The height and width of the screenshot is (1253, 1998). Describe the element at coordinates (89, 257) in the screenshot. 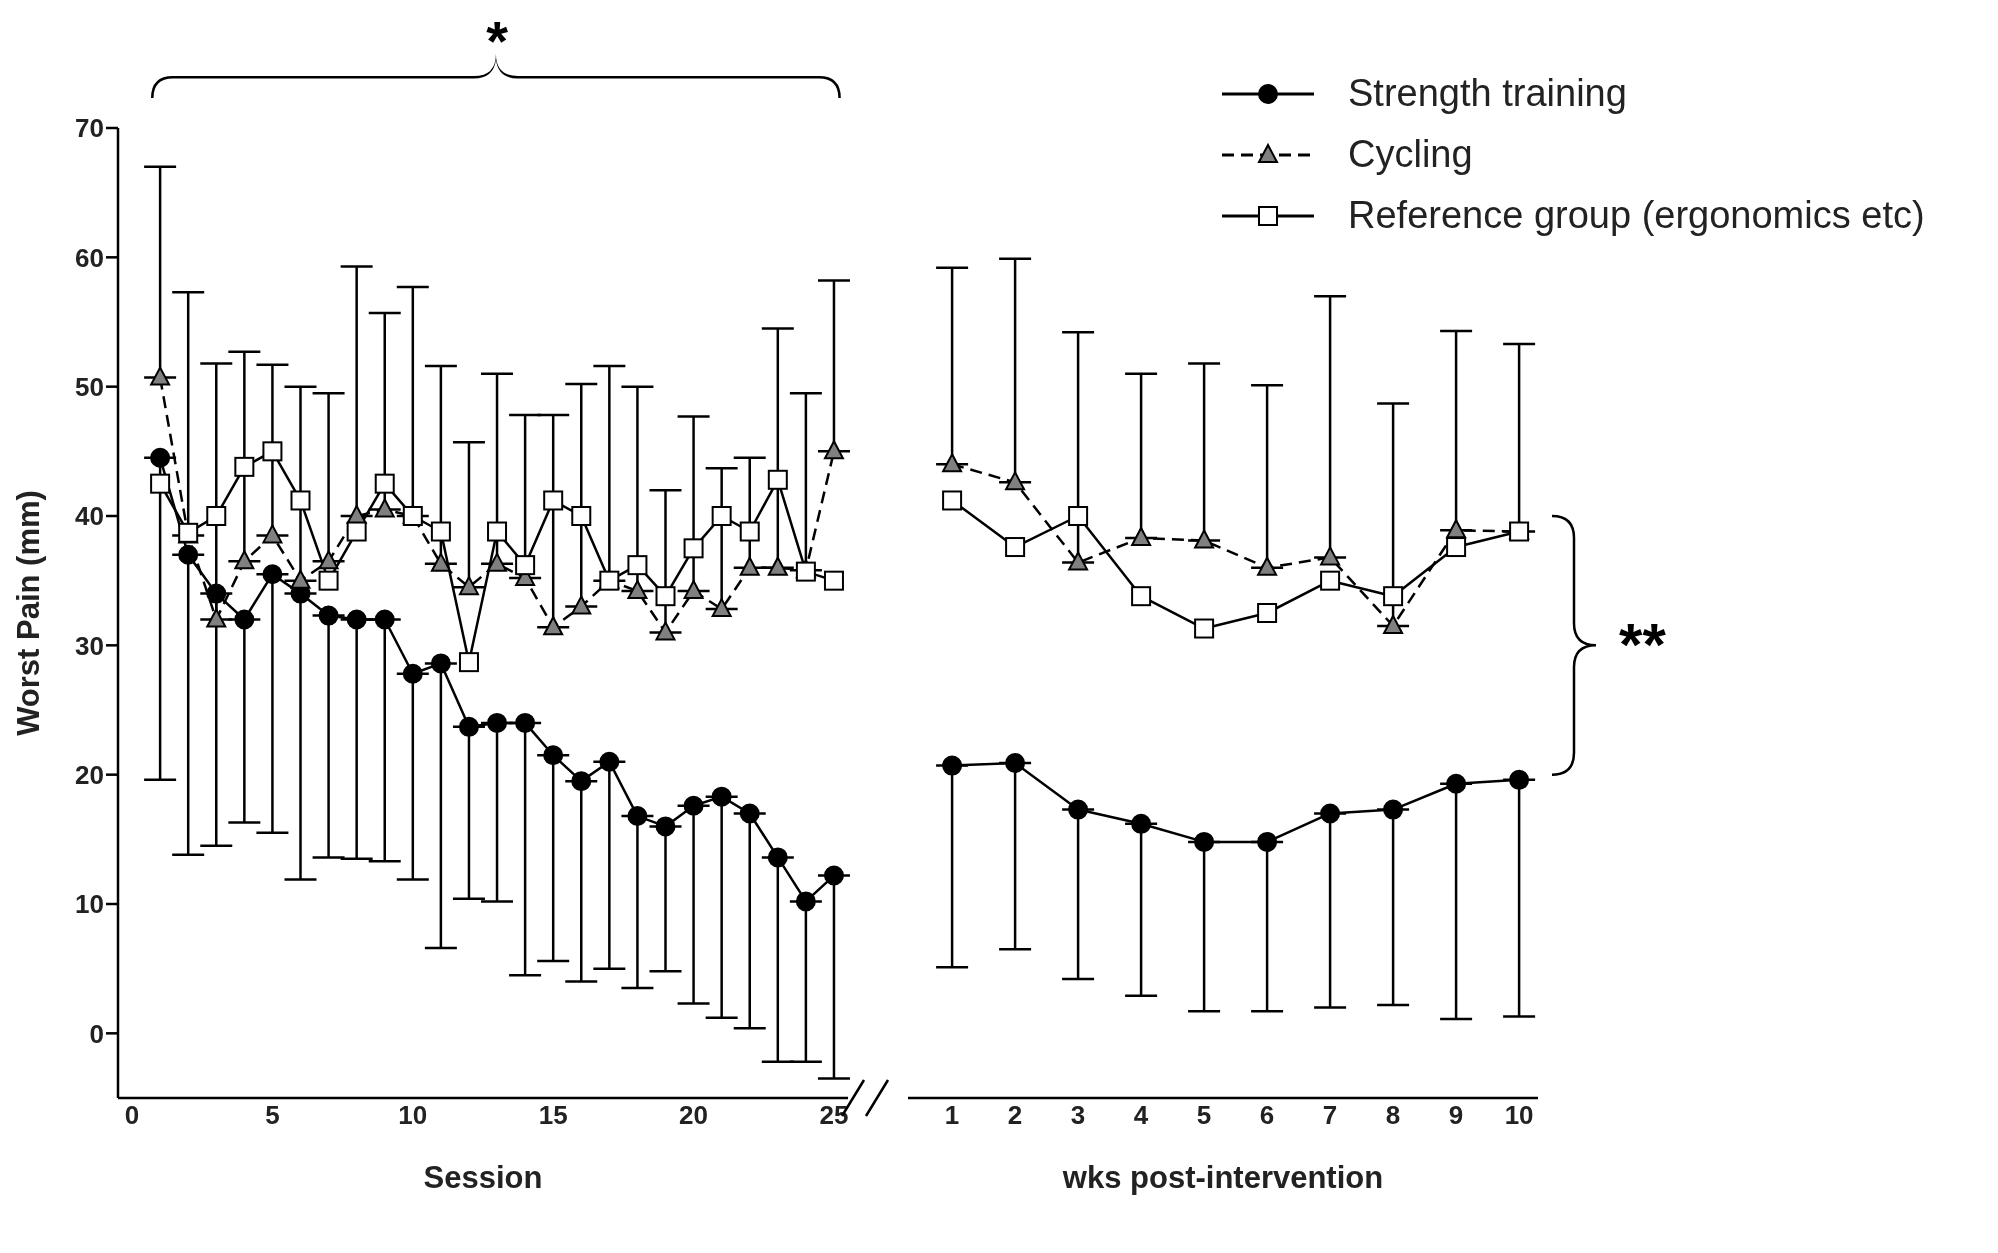

I see `y-tick-label: 60` at that location.